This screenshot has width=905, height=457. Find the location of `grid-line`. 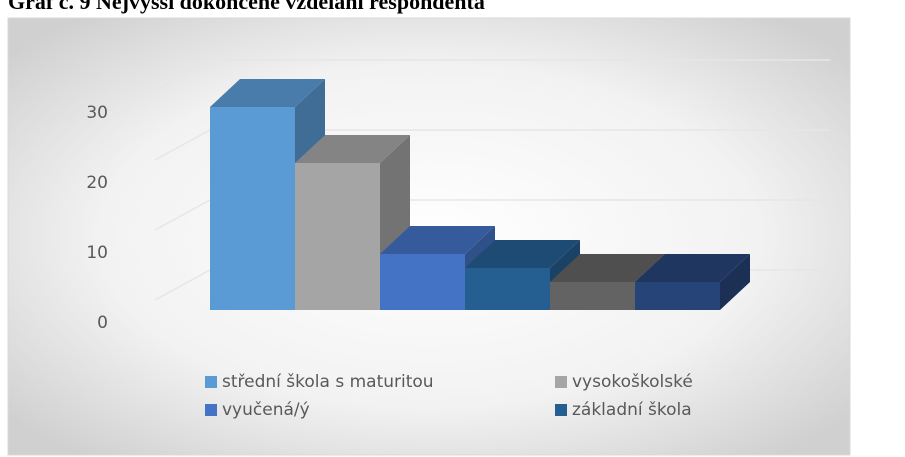

grid-line is located at coordinates (492, 75).